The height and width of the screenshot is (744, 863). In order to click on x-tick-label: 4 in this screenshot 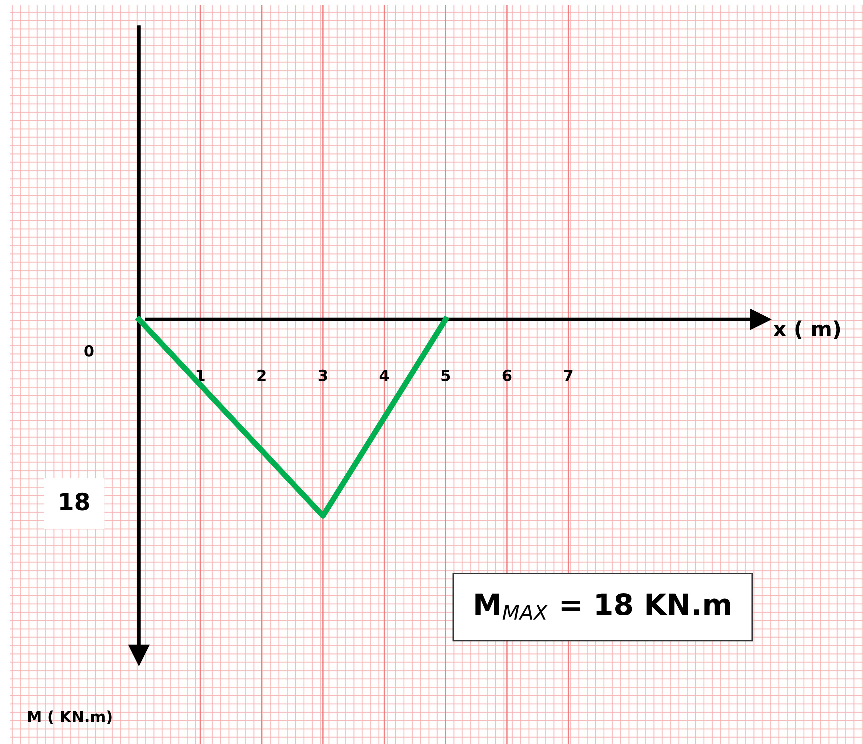, I will do `click(385, 376)`.